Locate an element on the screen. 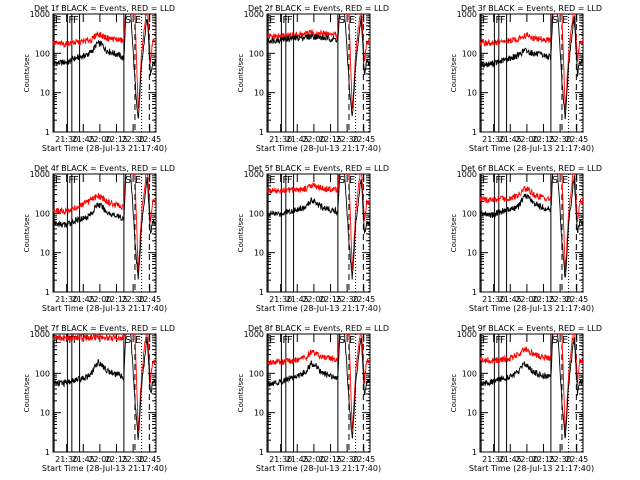 Image resolution: width=640 pixels, height=480 pixels. chart-title: Det 4f BLACK = Events, RED = LLD is located at coordinates (104, 168).